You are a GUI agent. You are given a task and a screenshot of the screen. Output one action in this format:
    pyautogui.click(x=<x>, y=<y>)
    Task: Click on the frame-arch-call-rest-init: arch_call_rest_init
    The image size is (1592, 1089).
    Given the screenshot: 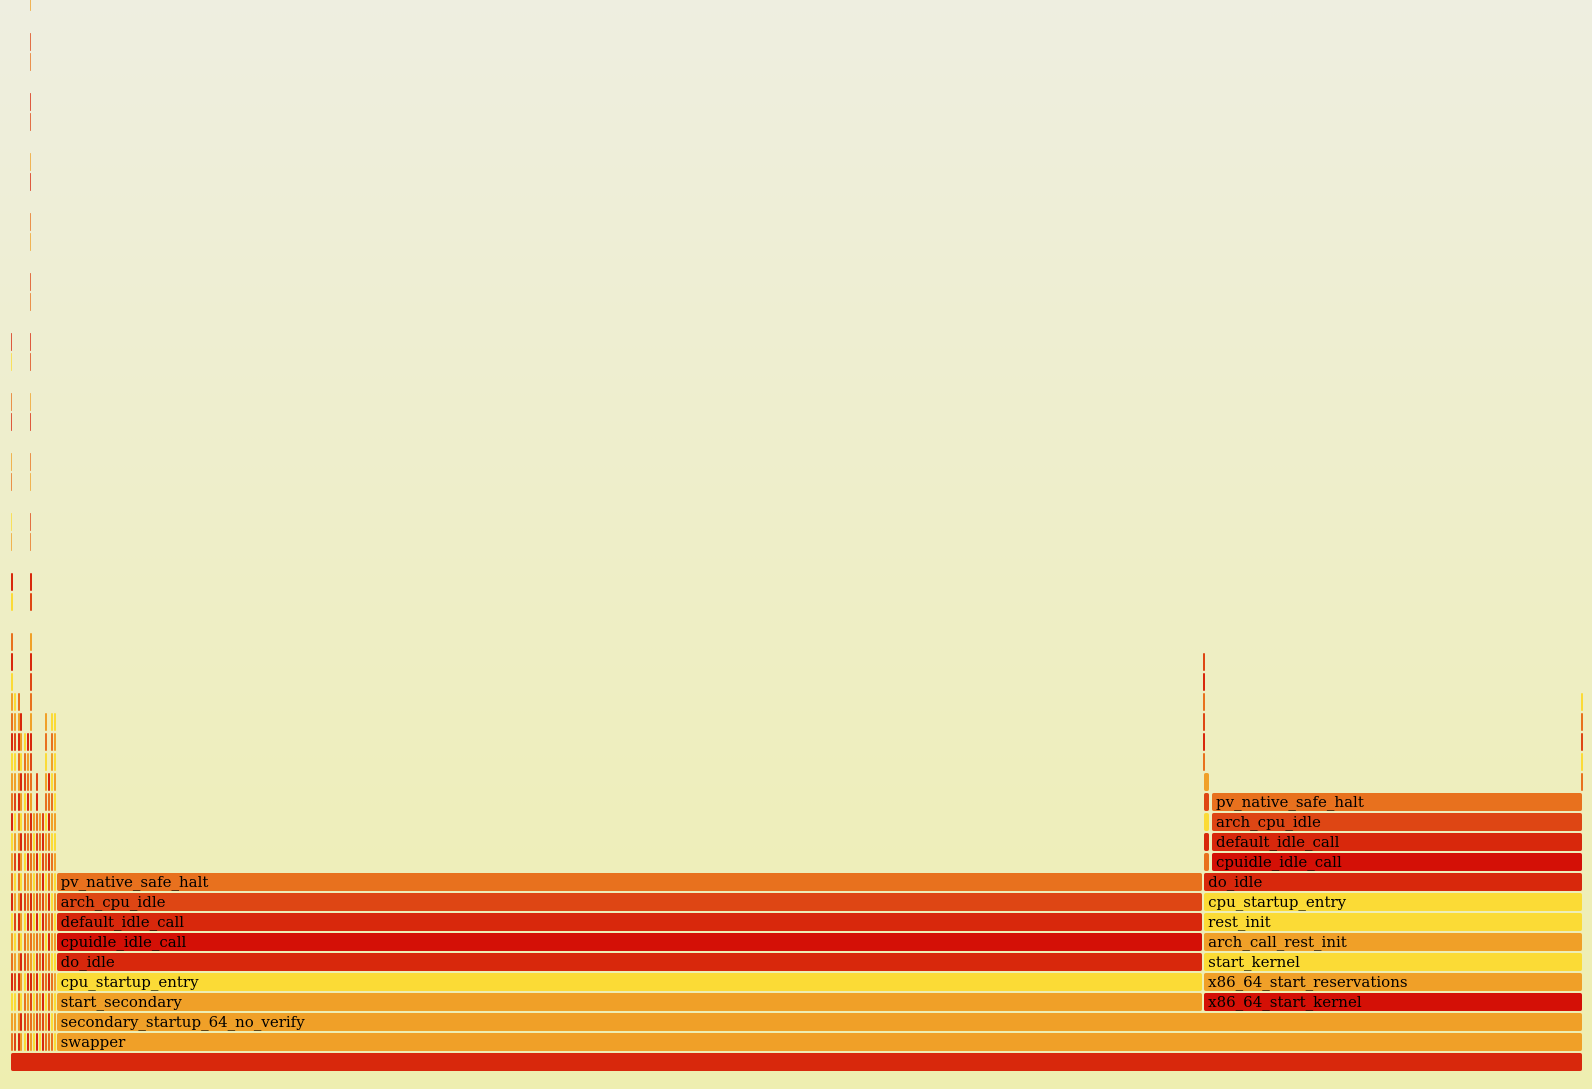 What is the action you would take?
    pyautogui.click(x=1393, y=942)
    